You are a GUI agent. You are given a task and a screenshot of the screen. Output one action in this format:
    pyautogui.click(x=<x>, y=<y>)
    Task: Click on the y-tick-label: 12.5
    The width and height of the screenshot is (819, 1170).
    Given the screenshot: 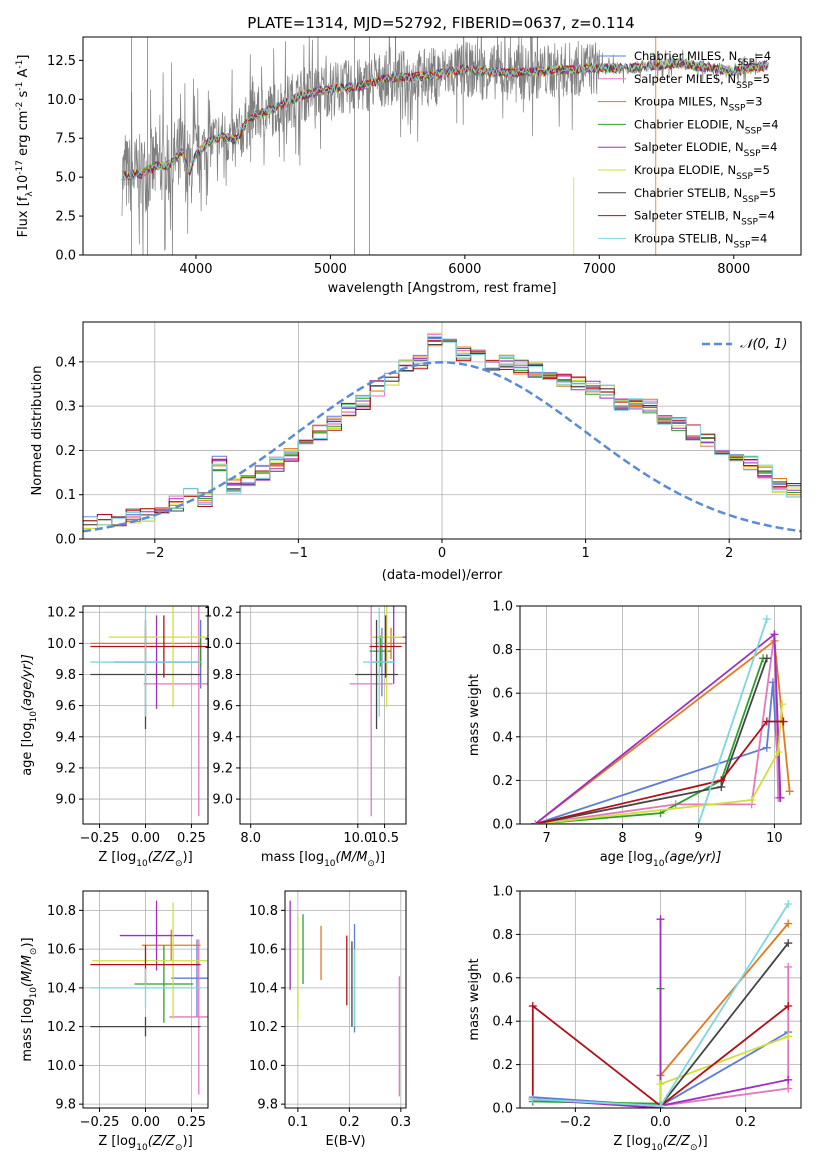 What is the action you would take?
    pyautogui.click(x=61, y=61)
    